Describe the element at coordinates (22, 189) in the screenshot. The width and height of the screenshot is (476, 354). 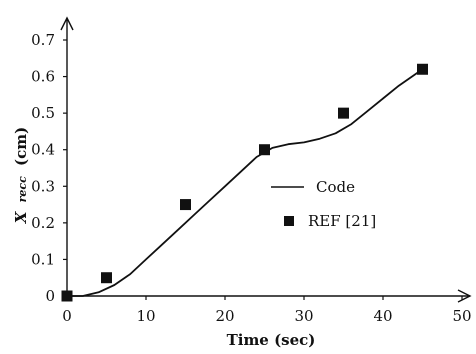
I see `y-axis-title-sub: recc` at that location.